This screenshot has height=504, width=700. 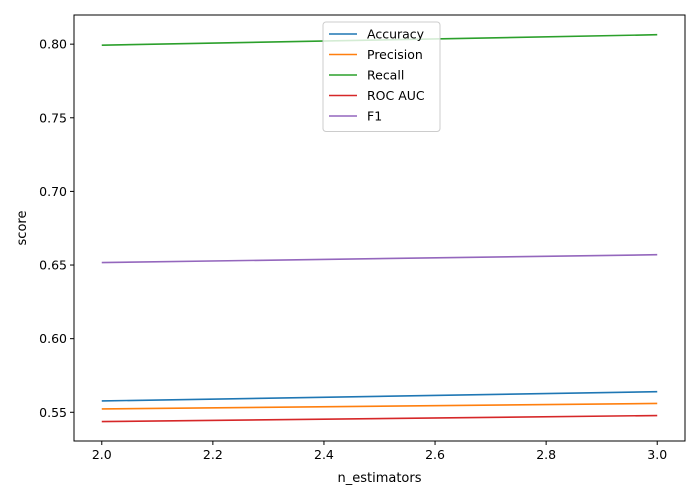 What do you see at coordinates (379, 406) in the screenshot?
I see `series-line-precision` at bounding box center [379, 406].